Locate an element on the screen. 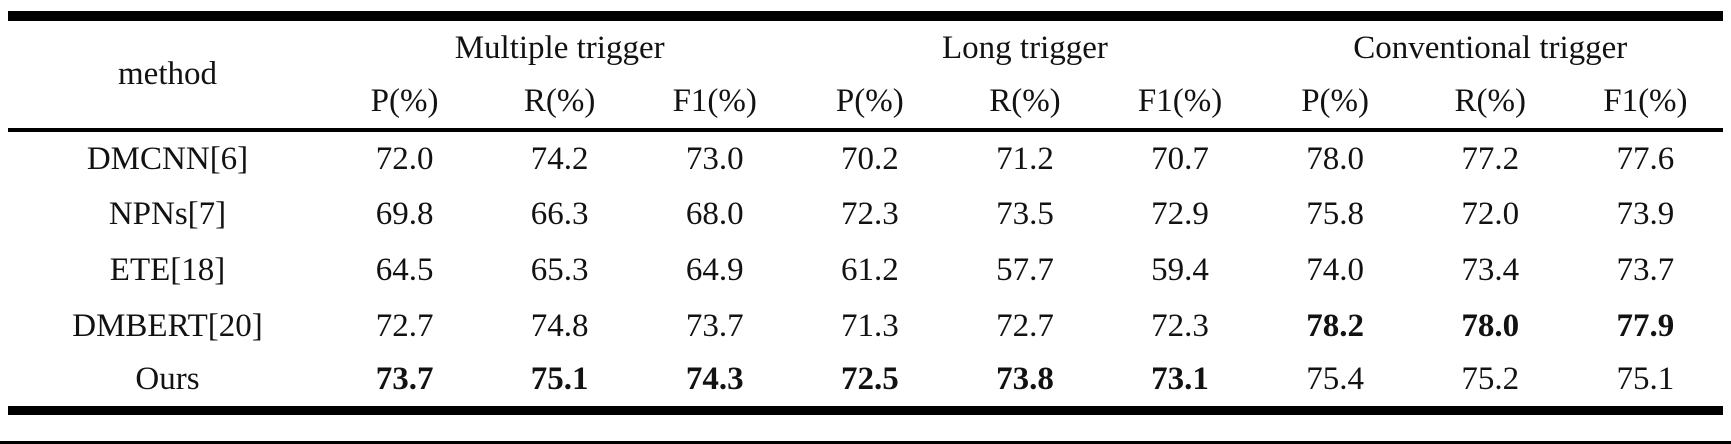  method-name: DMBERT[20] is located at coordinates (167, 325).